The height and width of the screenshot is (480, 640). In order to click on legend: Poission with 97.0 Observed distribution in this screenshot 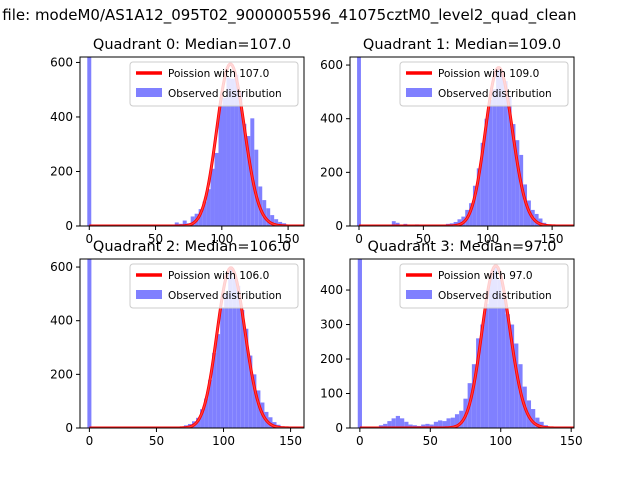, I will do `click(484, 286)`.